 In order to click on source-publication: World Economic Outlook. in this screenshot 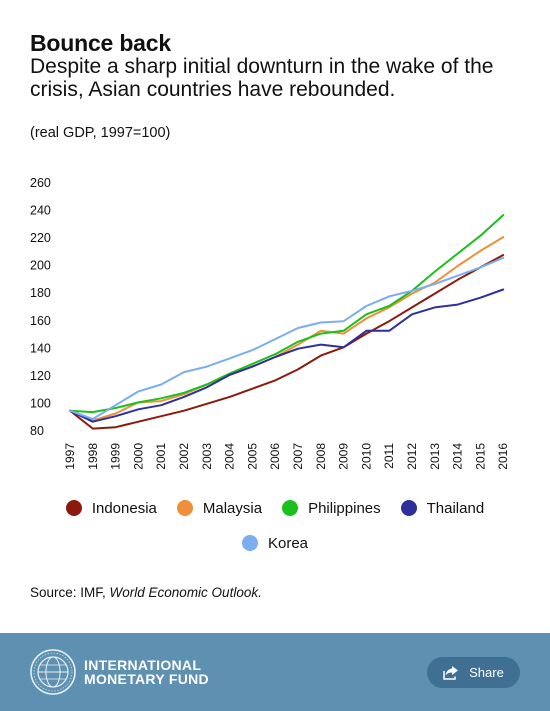, I will do `click(185, 592)`.